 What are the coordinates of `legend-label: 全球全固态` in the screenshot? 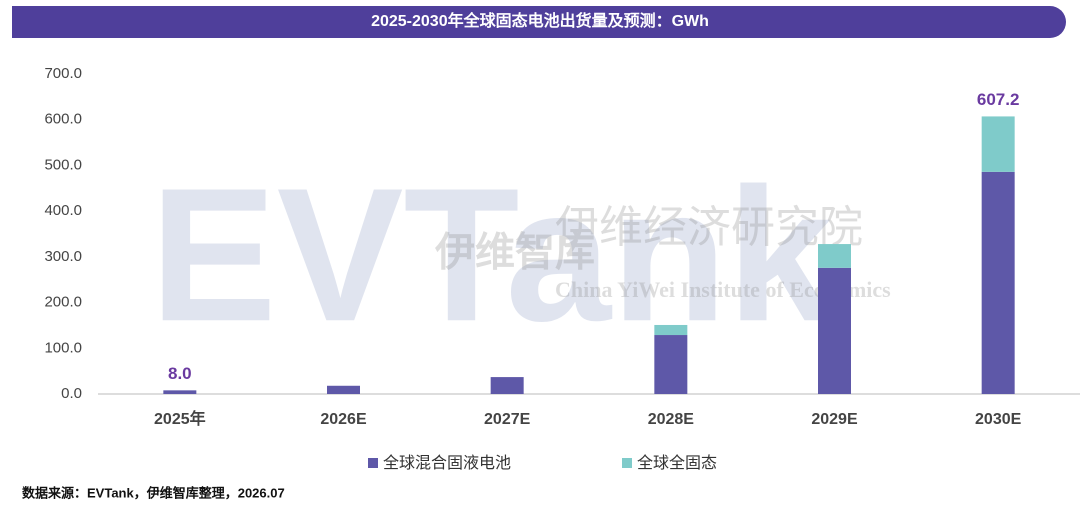 It's located at (677, 463).